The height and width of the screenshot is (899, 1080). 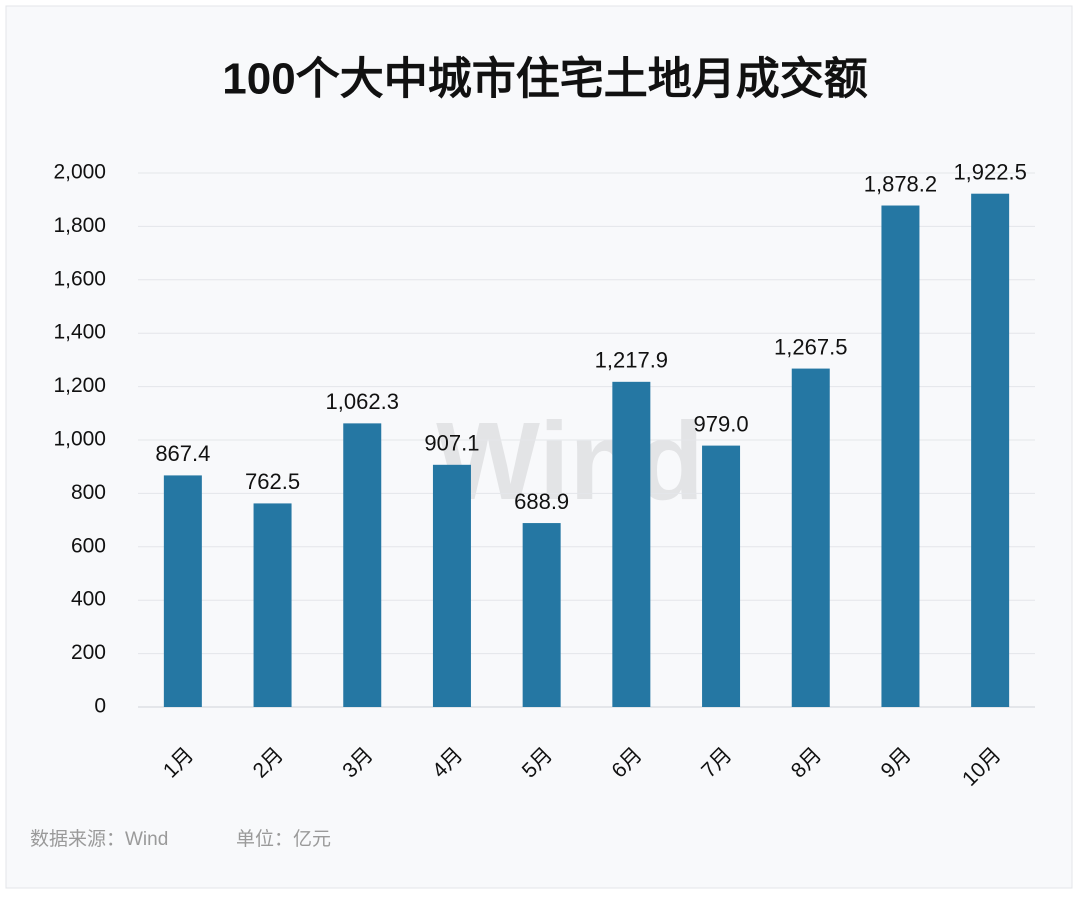 What do you see at coordinates (88, 545) in the screenshot?
I see `y-tick-label: 600` at bounding box center [88, 545].